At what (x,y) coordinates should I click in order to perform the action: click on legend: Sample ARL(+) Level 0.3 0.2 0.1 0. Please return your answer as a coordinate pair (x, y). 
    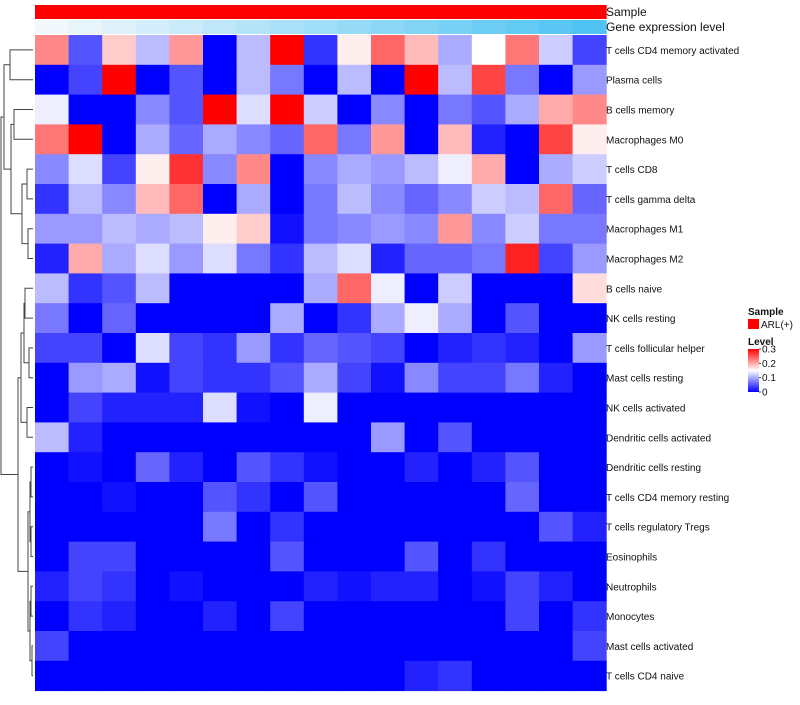
    Looking at the image, I should click on (770, 353).